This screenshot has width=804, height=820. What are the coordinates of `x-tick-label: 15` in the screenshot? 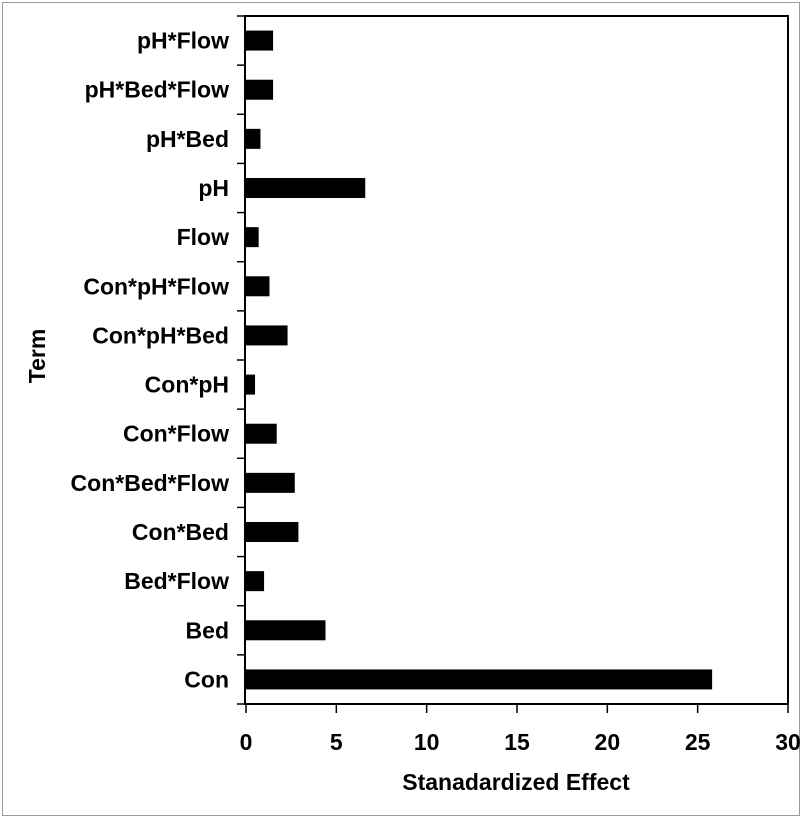 It's located at (517, 742).